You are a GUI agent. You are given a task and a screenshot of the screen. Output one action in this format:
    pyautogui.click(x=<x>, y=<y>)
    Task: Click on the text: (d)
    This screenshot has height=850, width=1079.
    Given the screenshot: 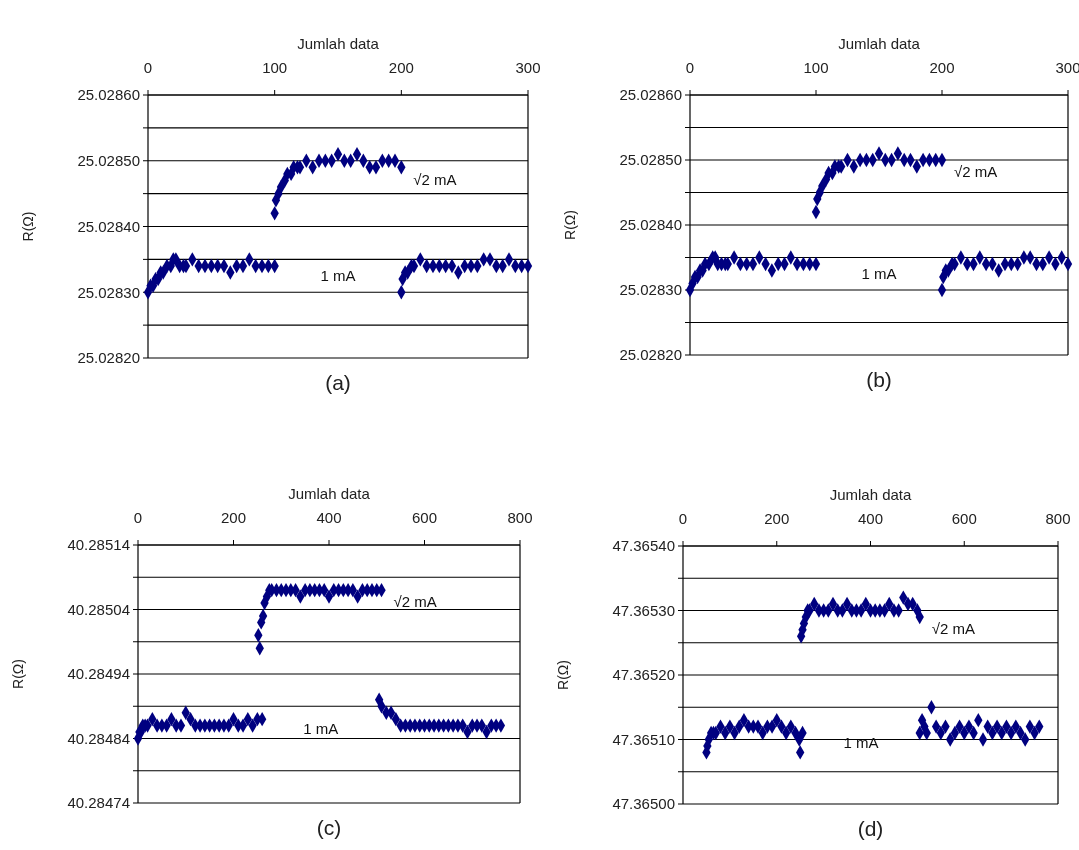 What is the action you would take?
    pyautogui.click(x=870, y=828)
    